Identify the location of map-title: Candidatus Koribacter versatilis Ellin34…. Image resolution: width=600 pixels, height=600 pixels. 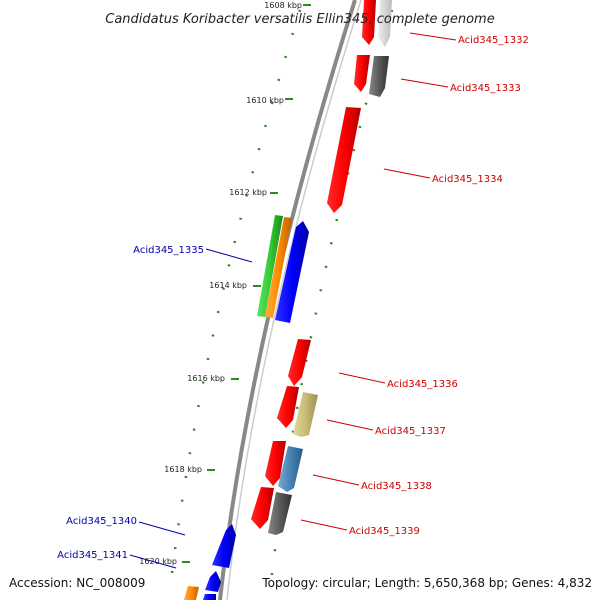
(299, 19).